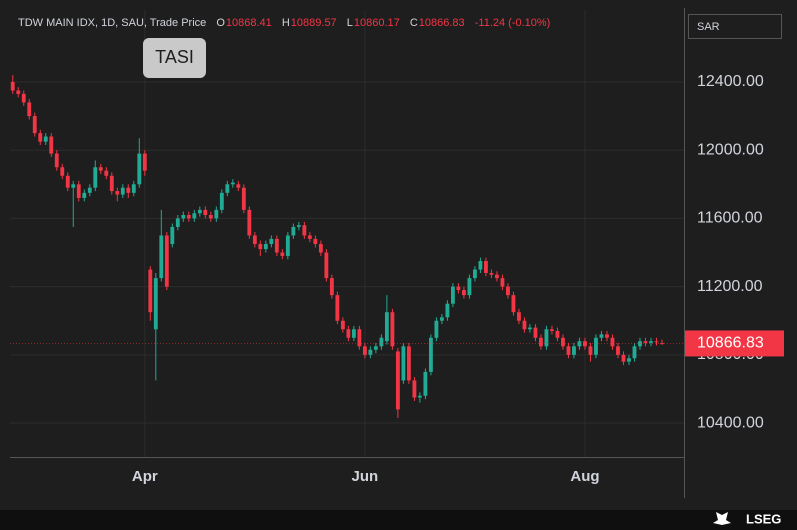  I want to click on y-tick-label: 11600.00, so click(730, 218).